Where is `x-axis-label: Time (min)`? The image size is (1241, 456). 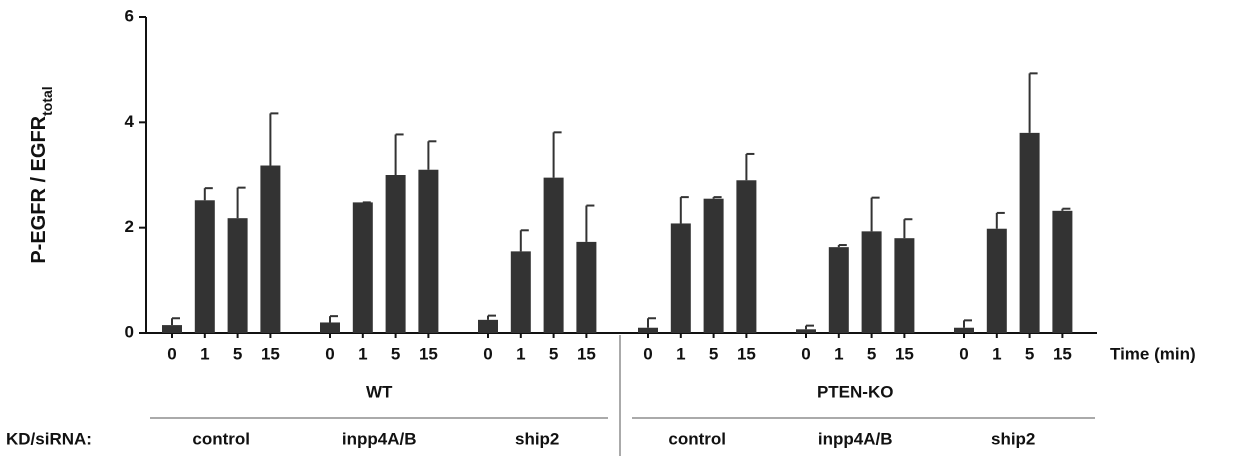
x-axis-label: Time (min) is located at coordinates (1153, 353).